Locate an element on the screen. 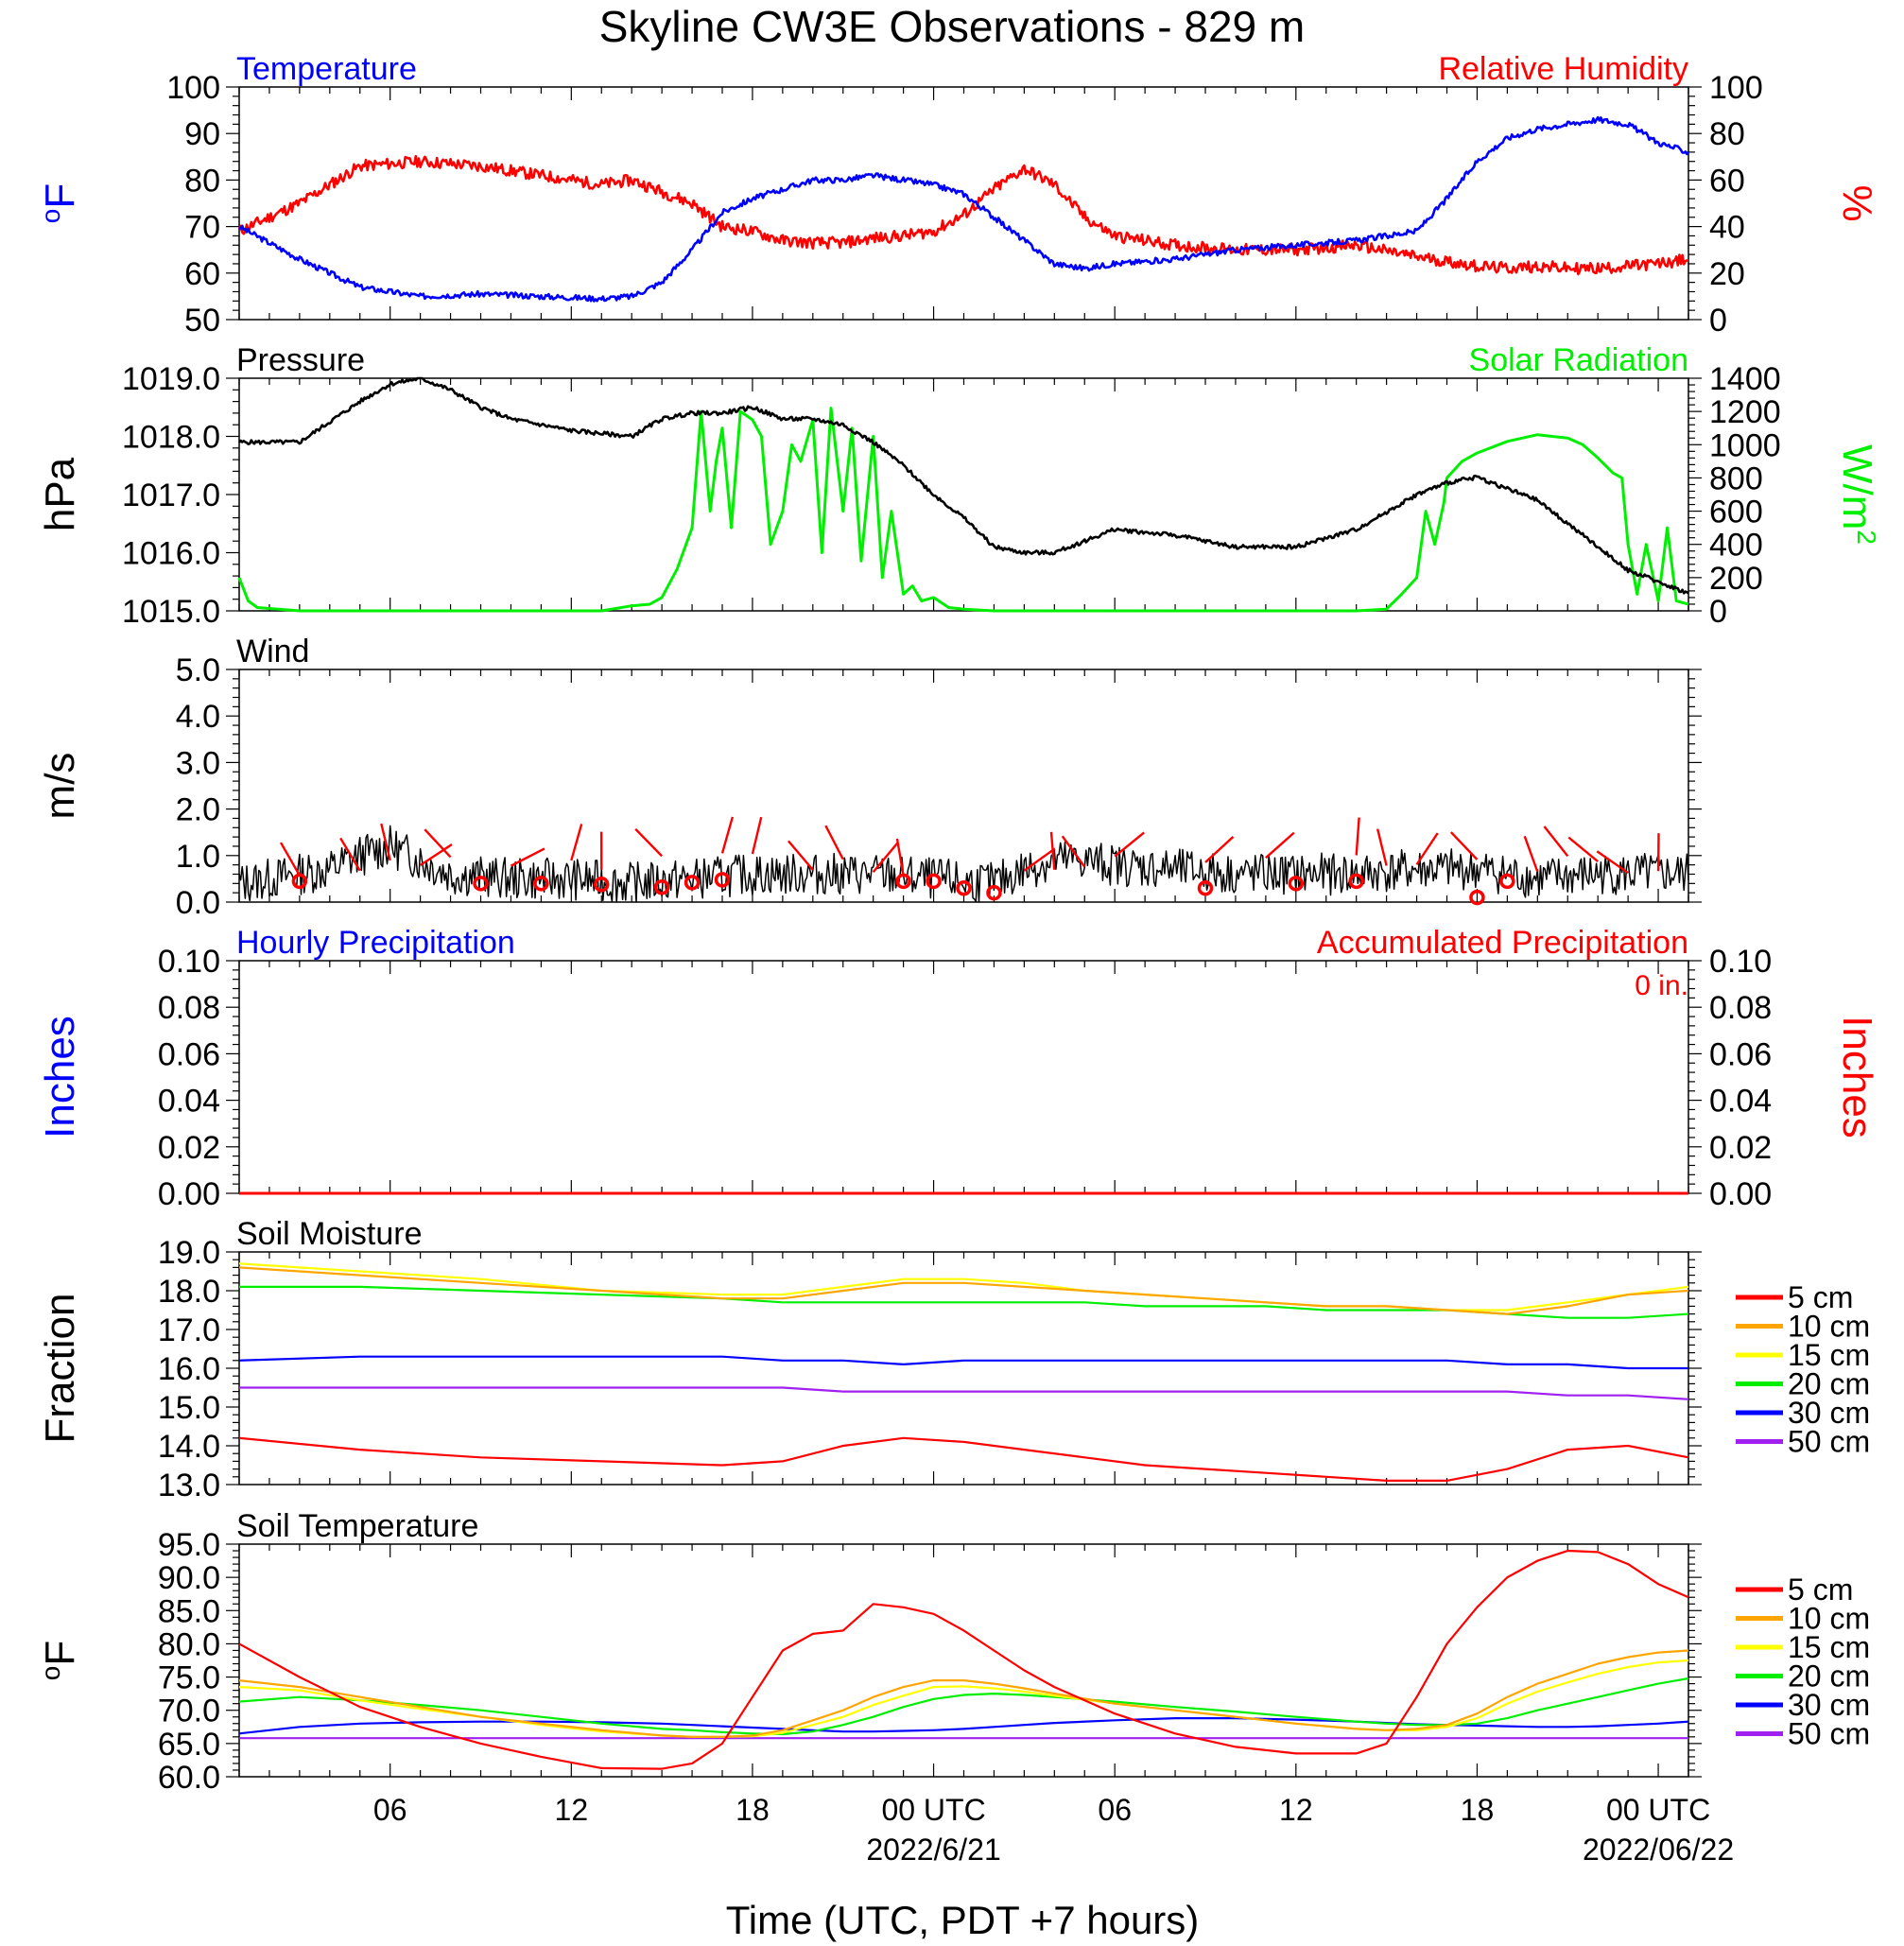  temperature-rh-y-tick-label: 90 is located at coordinates (202, 134).